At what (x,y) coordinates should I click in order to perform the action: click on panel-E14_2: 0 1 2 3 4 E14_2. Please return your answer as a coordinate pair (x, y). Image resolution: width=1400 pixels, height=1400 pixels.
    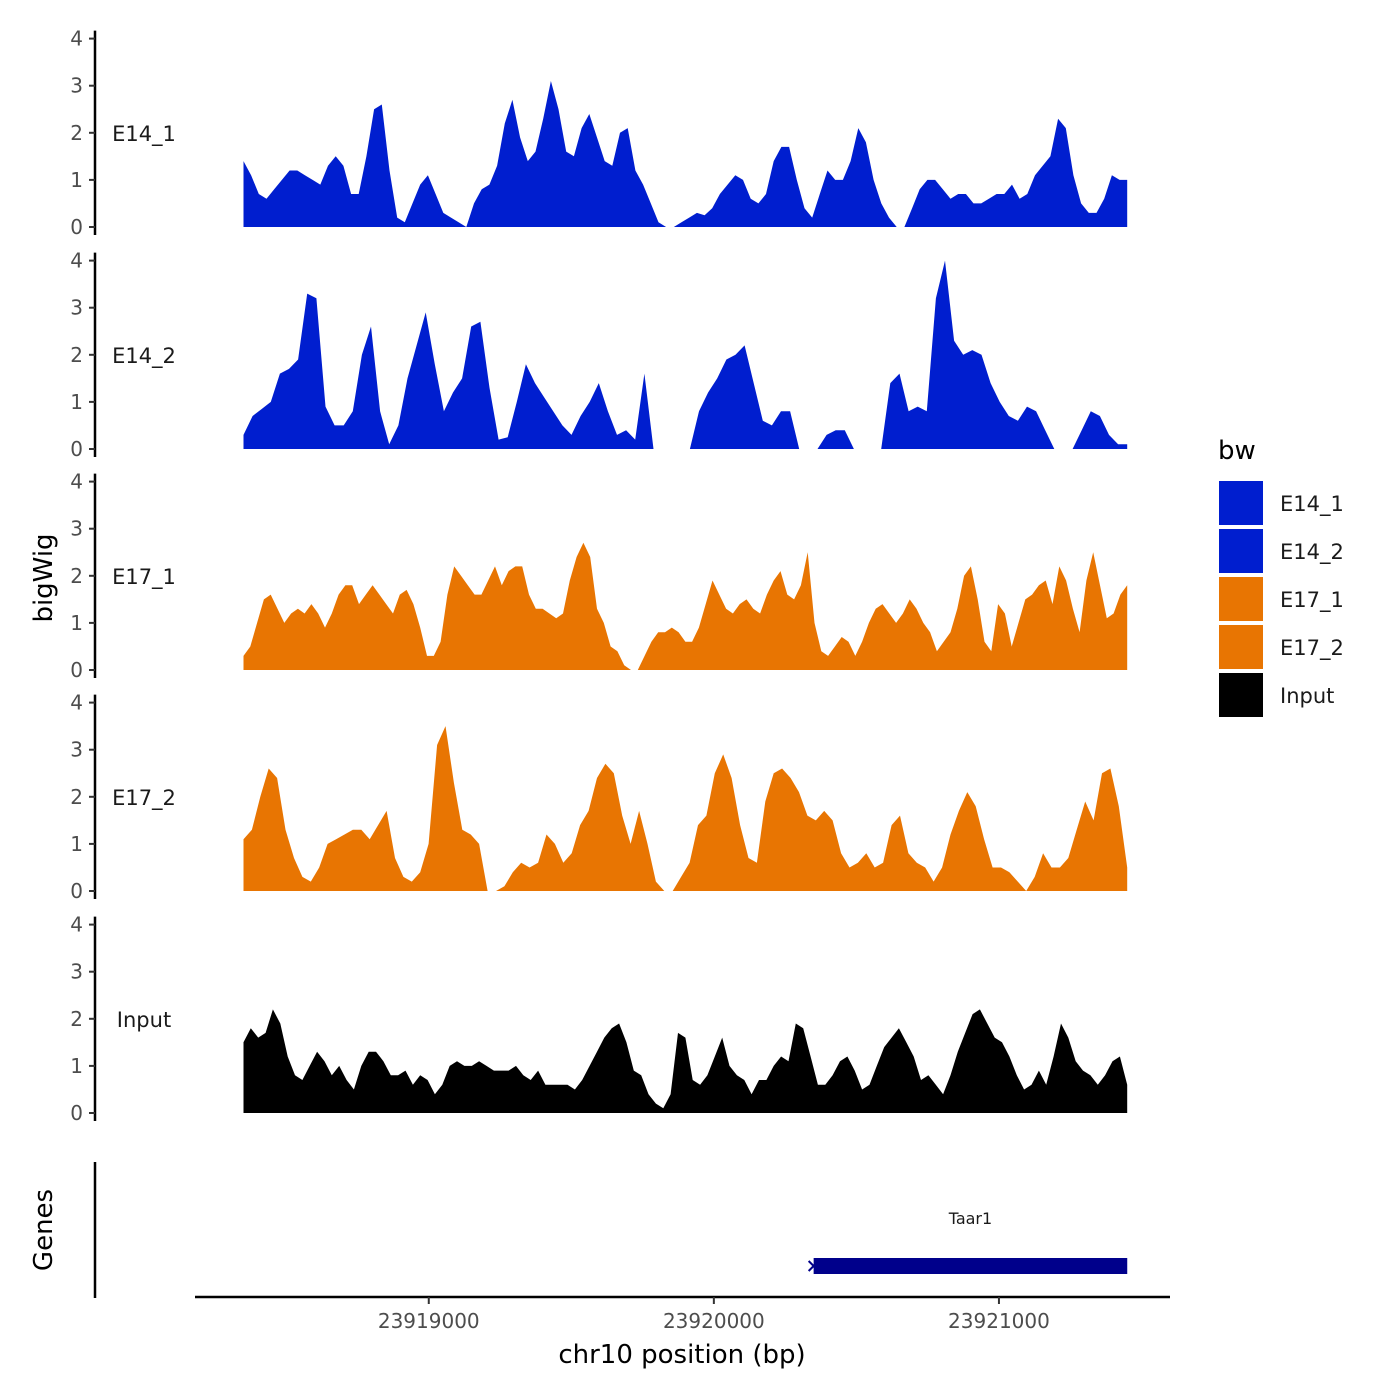
    Looking at the image, I should click on (599, 355).